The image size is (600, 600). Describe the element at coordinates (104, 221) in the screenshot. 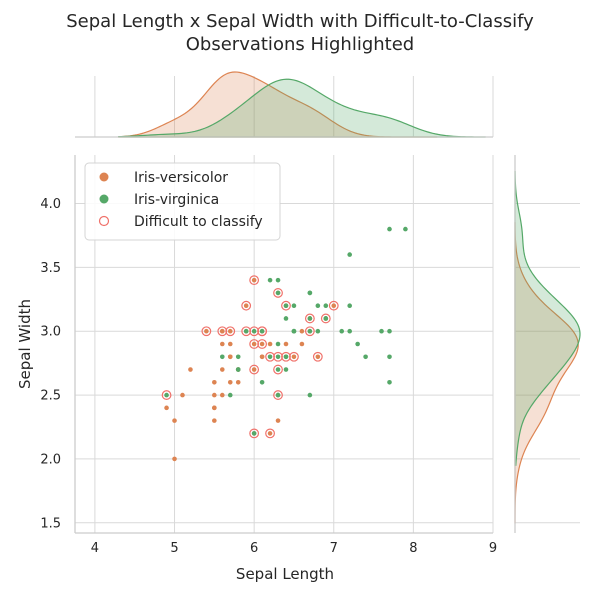

I see `legend-marker-difficult` at that location.